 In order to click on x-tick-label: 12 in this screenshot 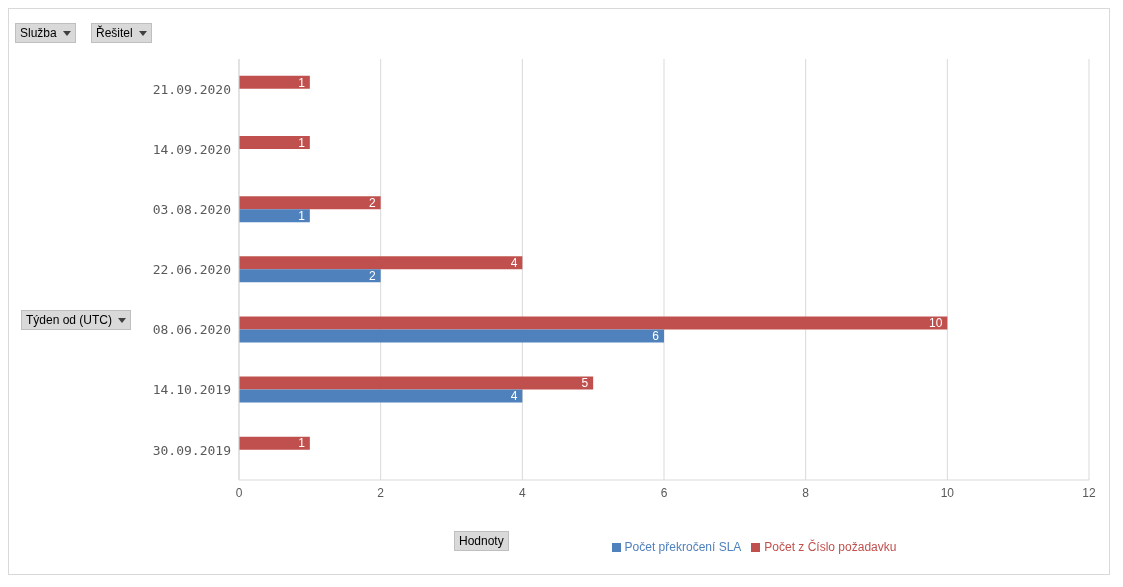, I will do `click(1089, 492)`.